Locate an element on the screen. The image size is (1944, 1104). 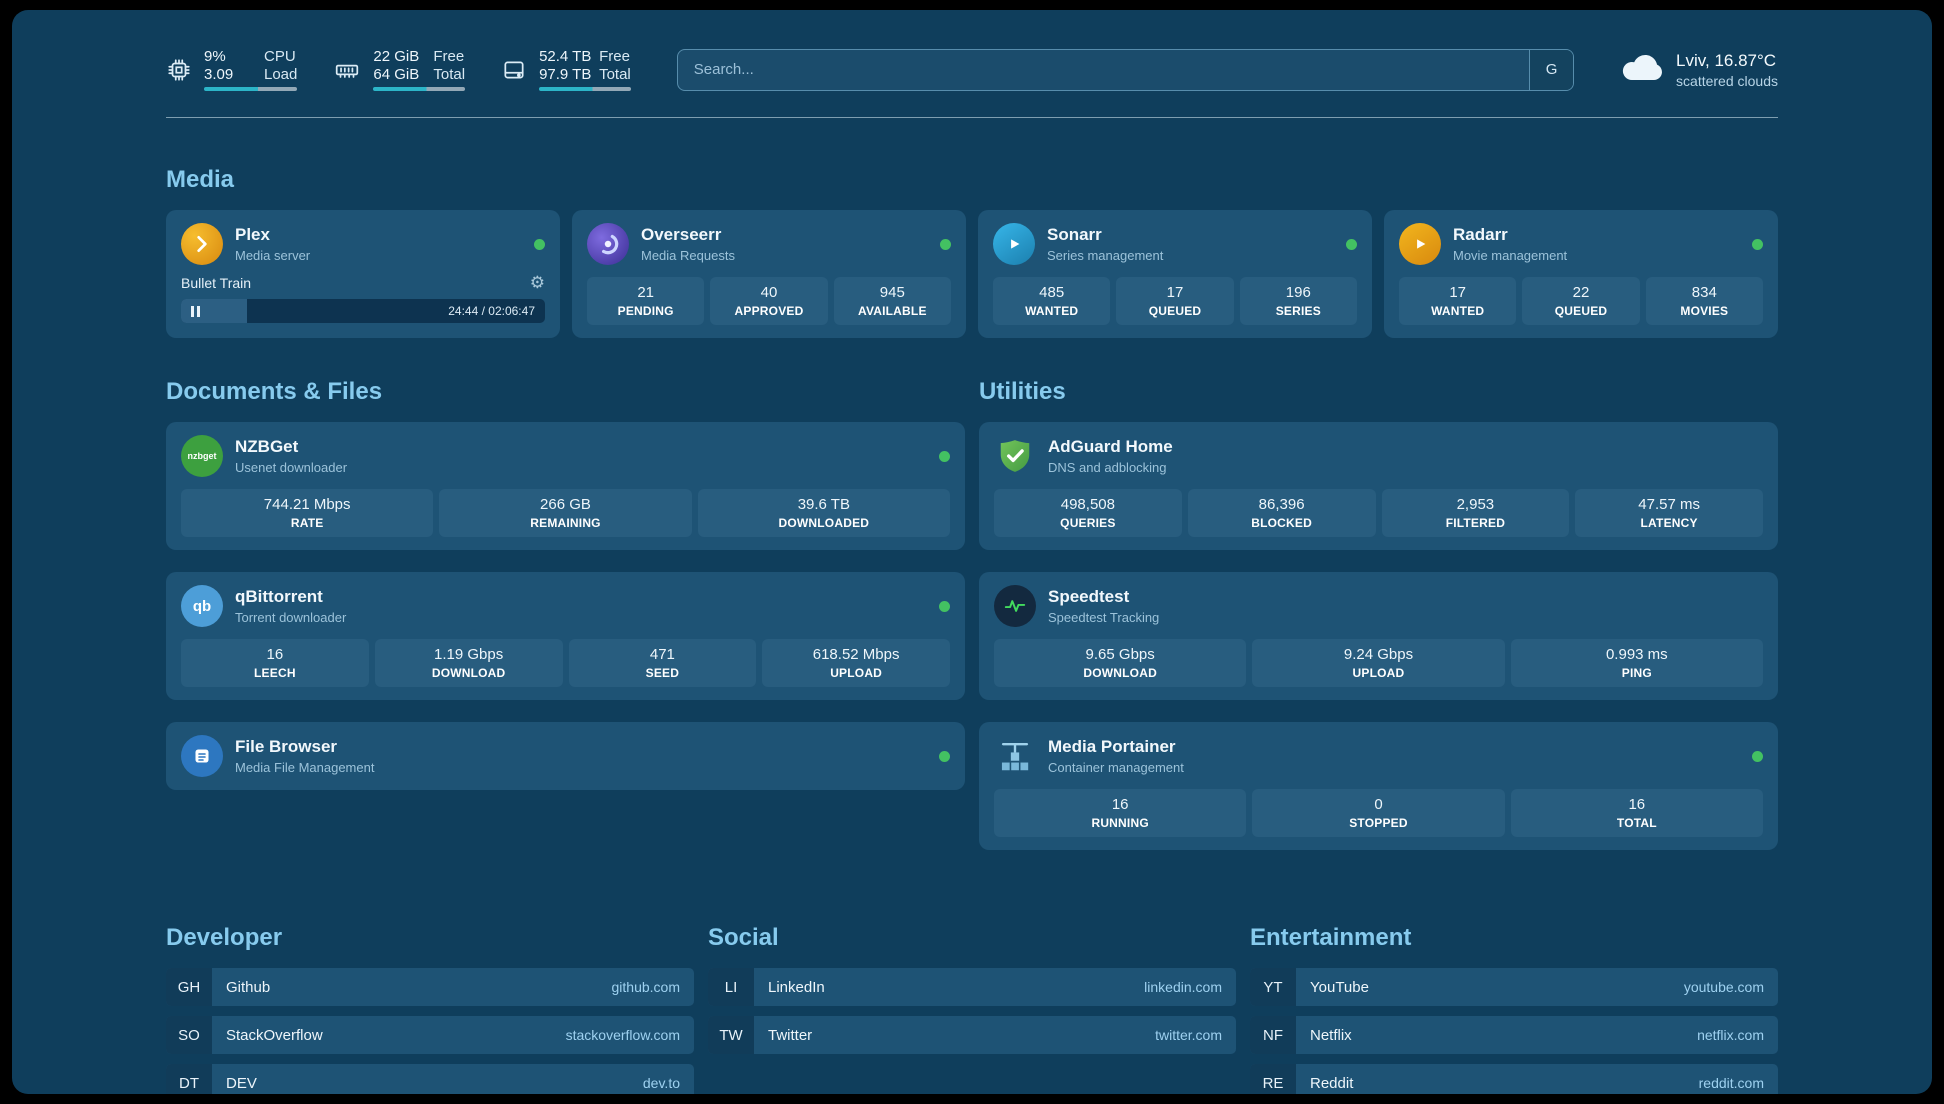
bookmark-twitter: TW Twitter twitter.com is located at coordinates (972, 1035).